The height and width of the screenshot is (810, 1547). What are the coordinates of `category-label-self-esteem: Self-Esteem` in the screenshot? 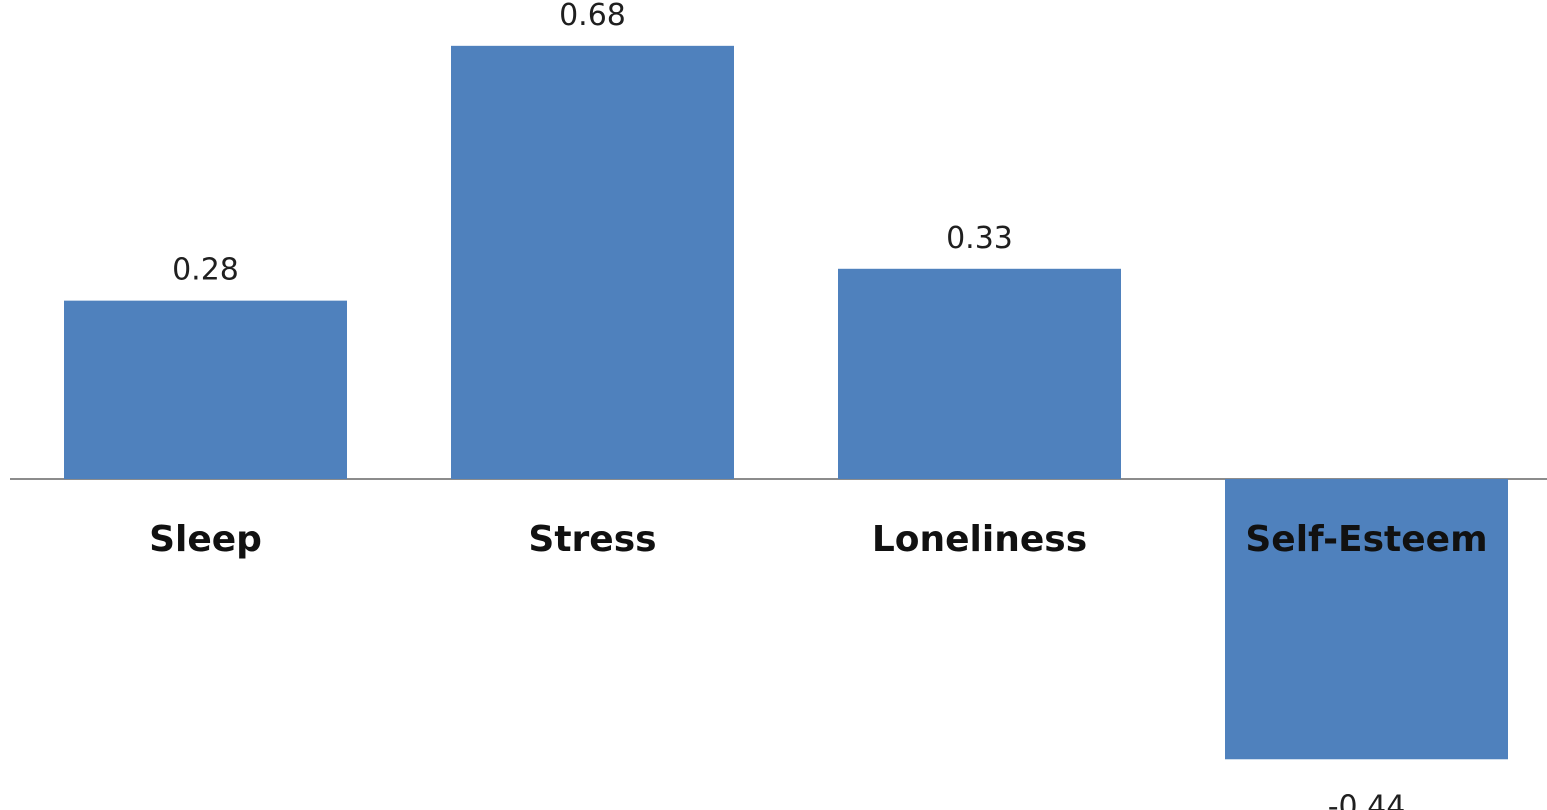 It's located at (1366, 539).